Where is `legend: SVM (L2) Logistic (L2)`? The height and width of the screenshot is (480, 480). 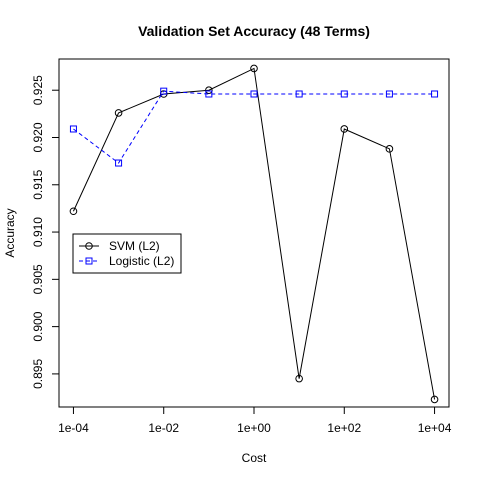
legend: SVM (L2) Logistic (L2) is located at coordinates (127, 253).